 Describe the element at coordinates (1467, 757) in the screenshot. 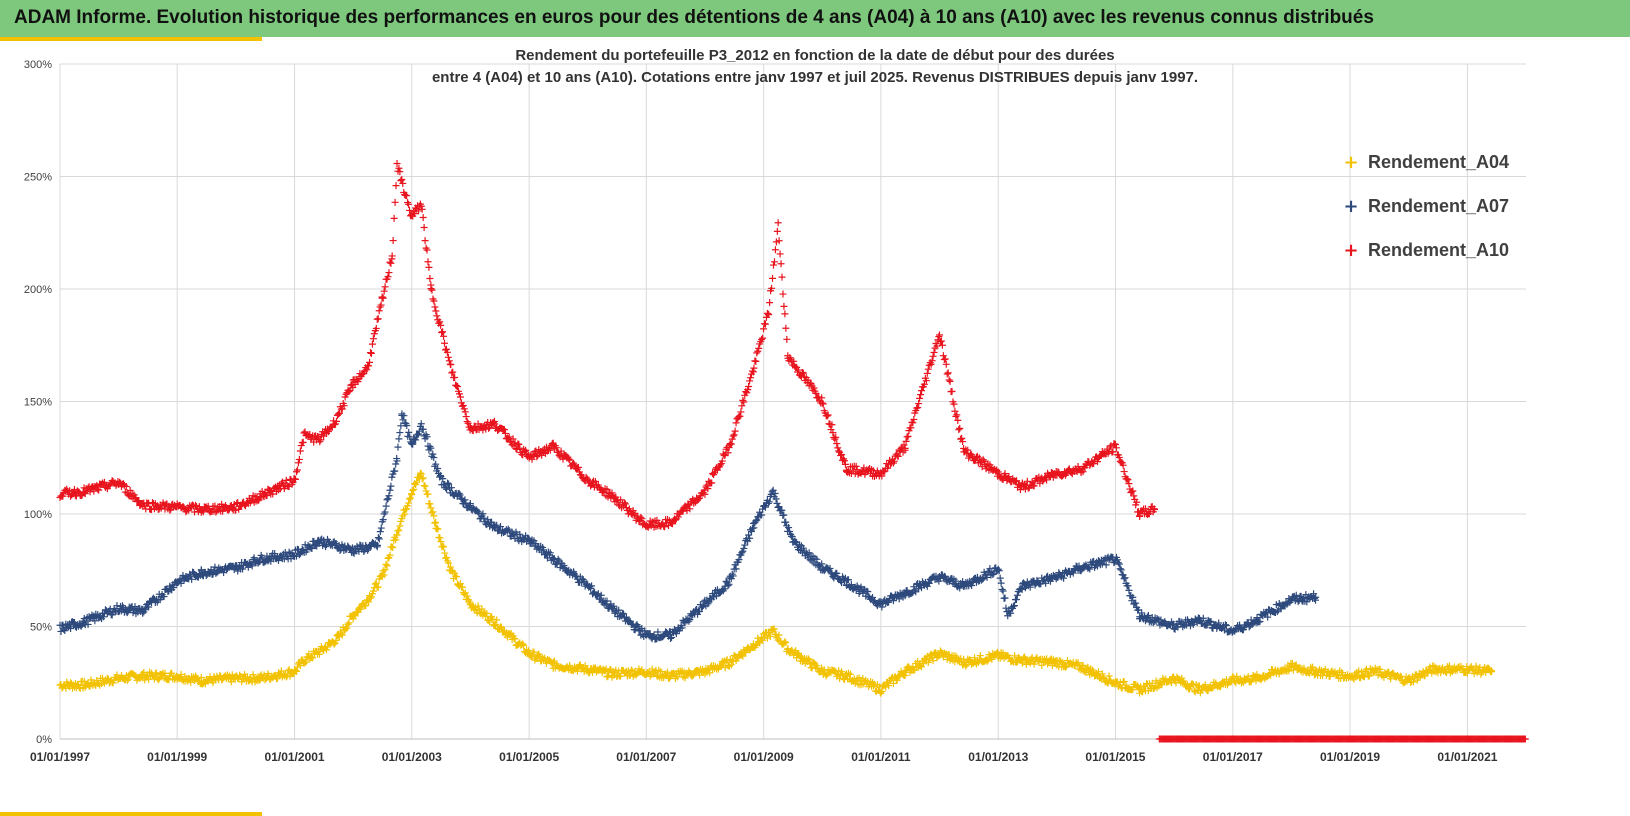

I see `x-tick-label: 01/01/2021` at that location.